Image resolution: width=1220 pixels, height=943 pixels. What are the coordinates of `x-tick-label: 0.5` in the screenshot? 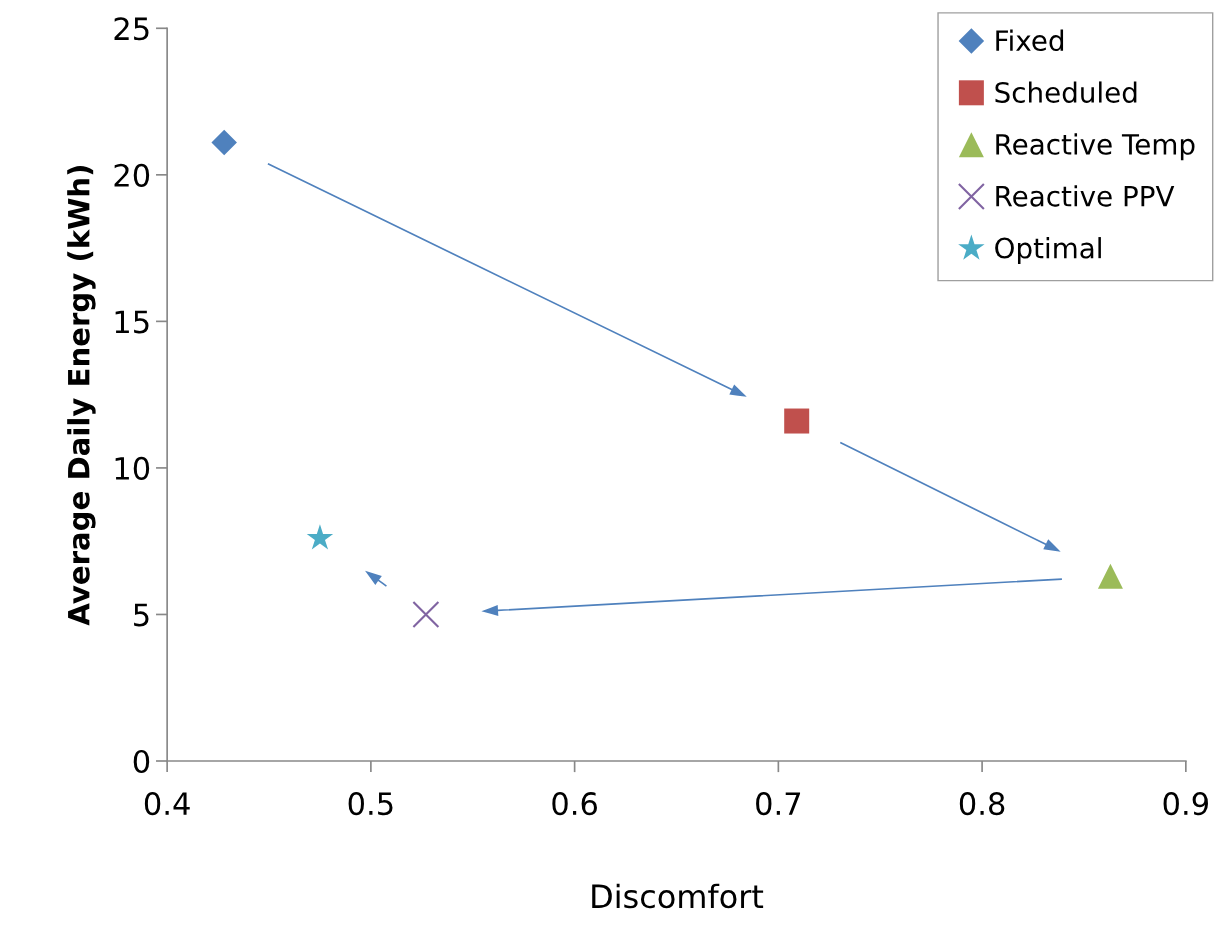 It's located at (370, 804).